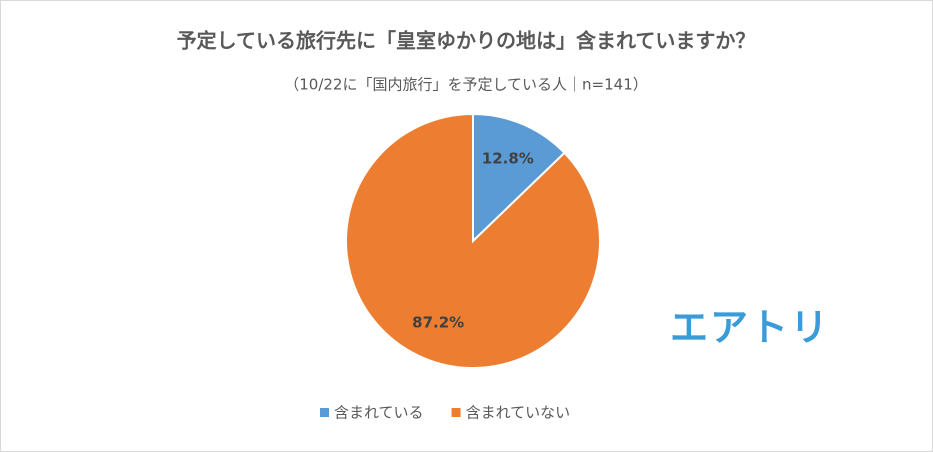 Image resolution: width=933 pixels, height=452 pixels. What do you see at coordinates (750, 328) in the screenshot?
I see `logo: エアトリ` at bounding box center [750, 328].